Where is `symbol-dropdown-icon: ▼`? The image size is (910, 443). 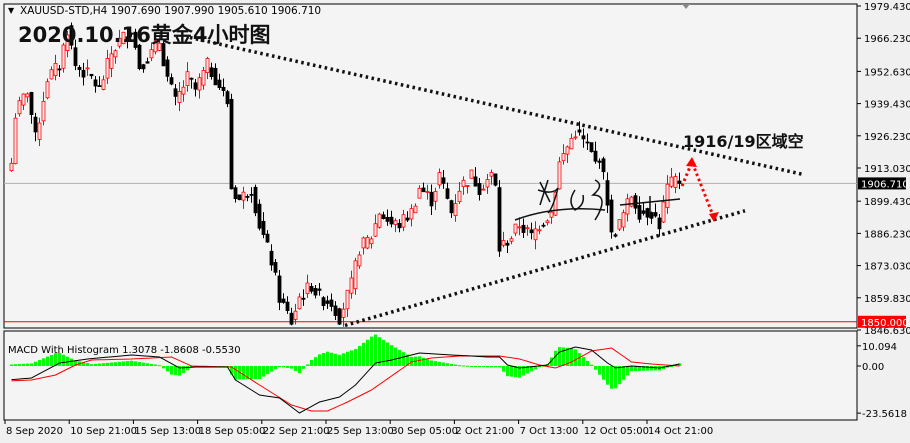
symbol-dropdown-icon: ▼ is located at coordinates (11, 10).